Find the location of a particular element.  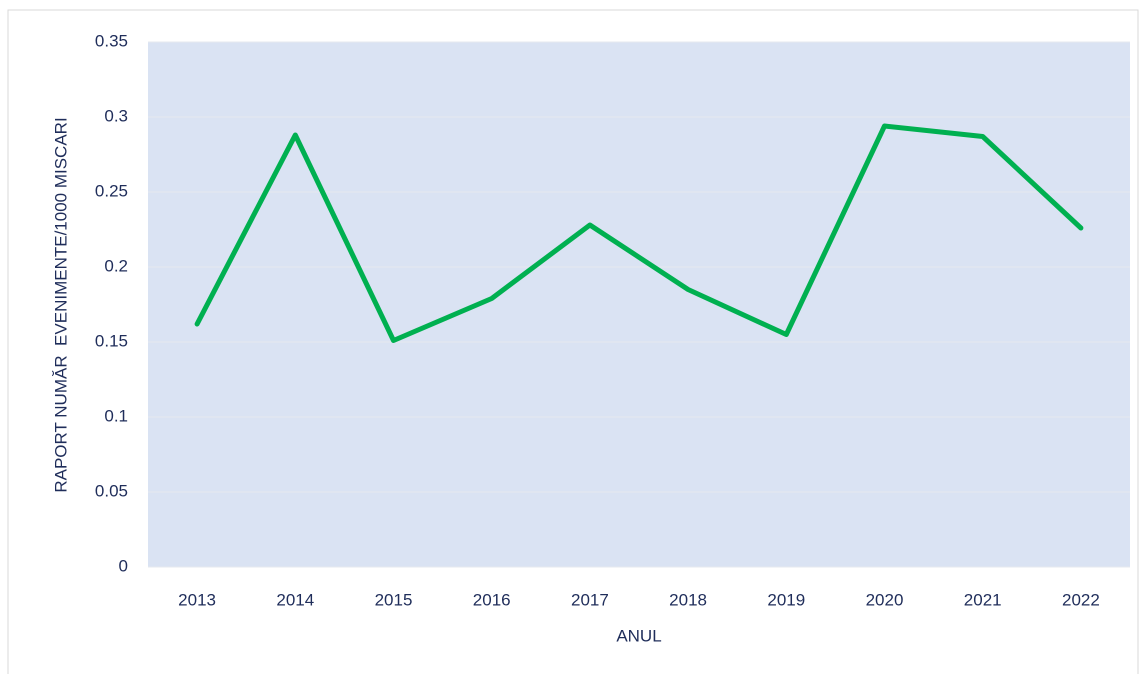

x-tick-label: 2016 is located at coordinates (492, 599).